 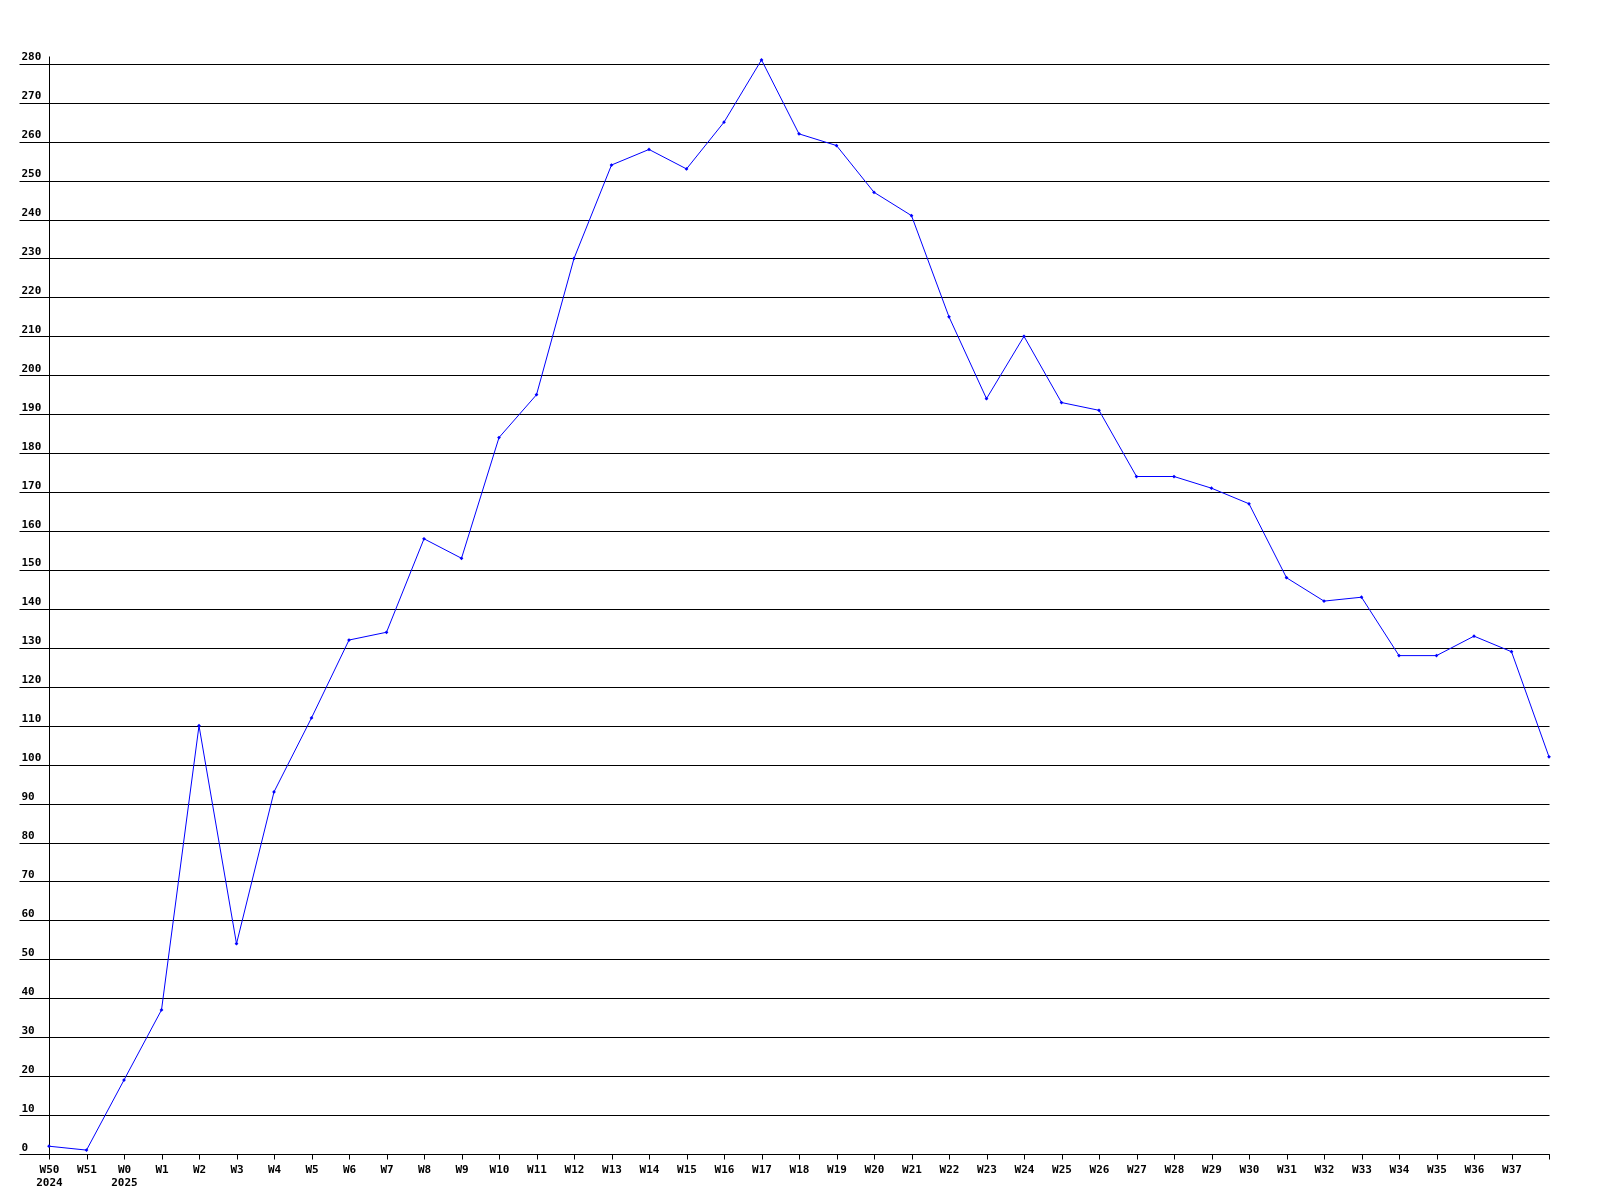 What do you see at coordinates (462, 1169) in the screenshot?
I see `x-tick-label: W9` at bounding box center [462, 1169].